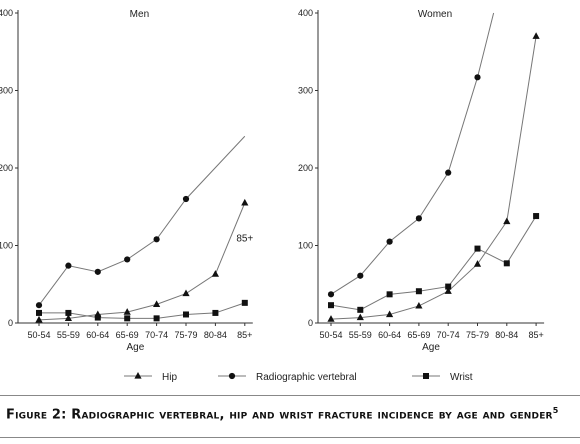 This screenshot has height=444, width=580. Describe the element at coordinates (290, 395) in the screenshot. I see `caption-rule-top` at that location.